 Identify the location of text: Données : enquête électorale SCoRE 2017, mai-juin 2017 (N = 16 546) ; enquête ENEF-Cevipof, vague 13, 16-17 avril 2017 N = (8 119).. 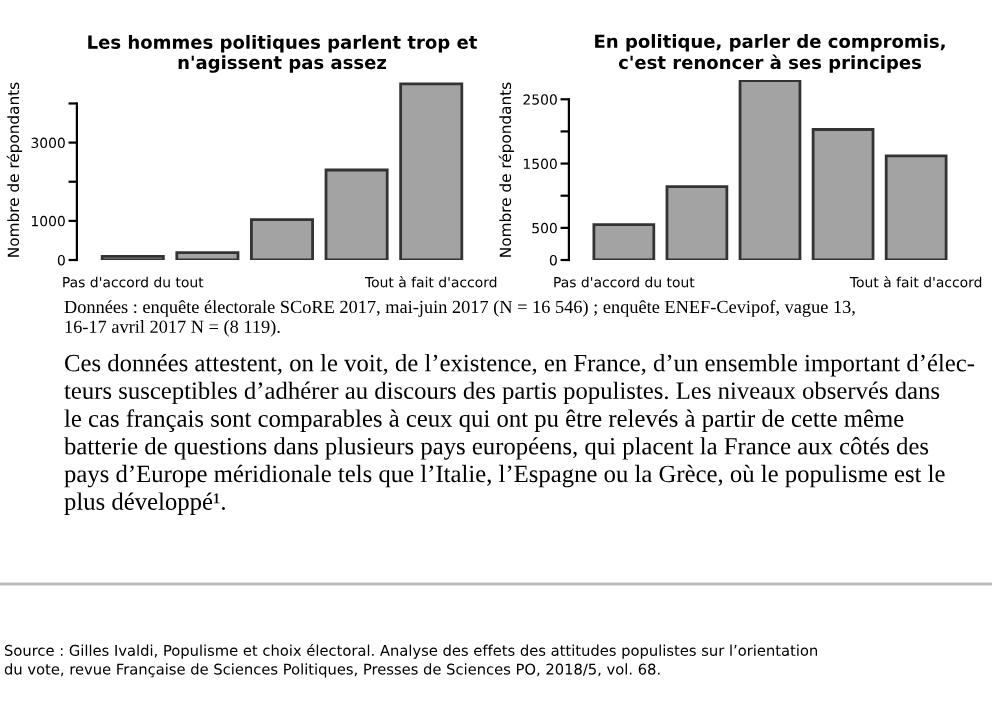
(459, 318).